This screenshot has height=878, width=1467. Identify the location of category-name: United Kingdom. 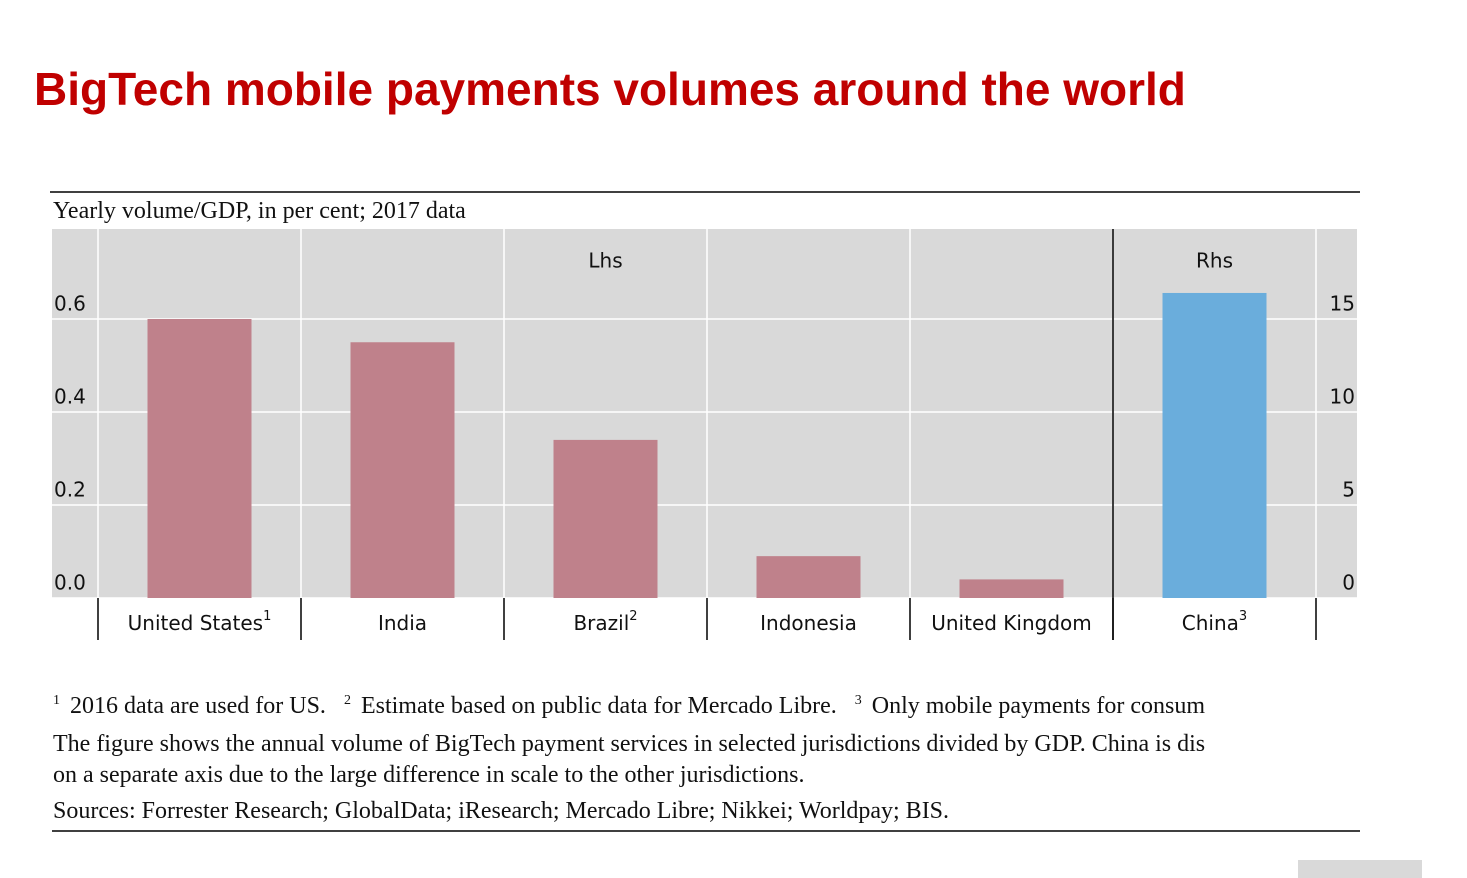
(1011, 623).